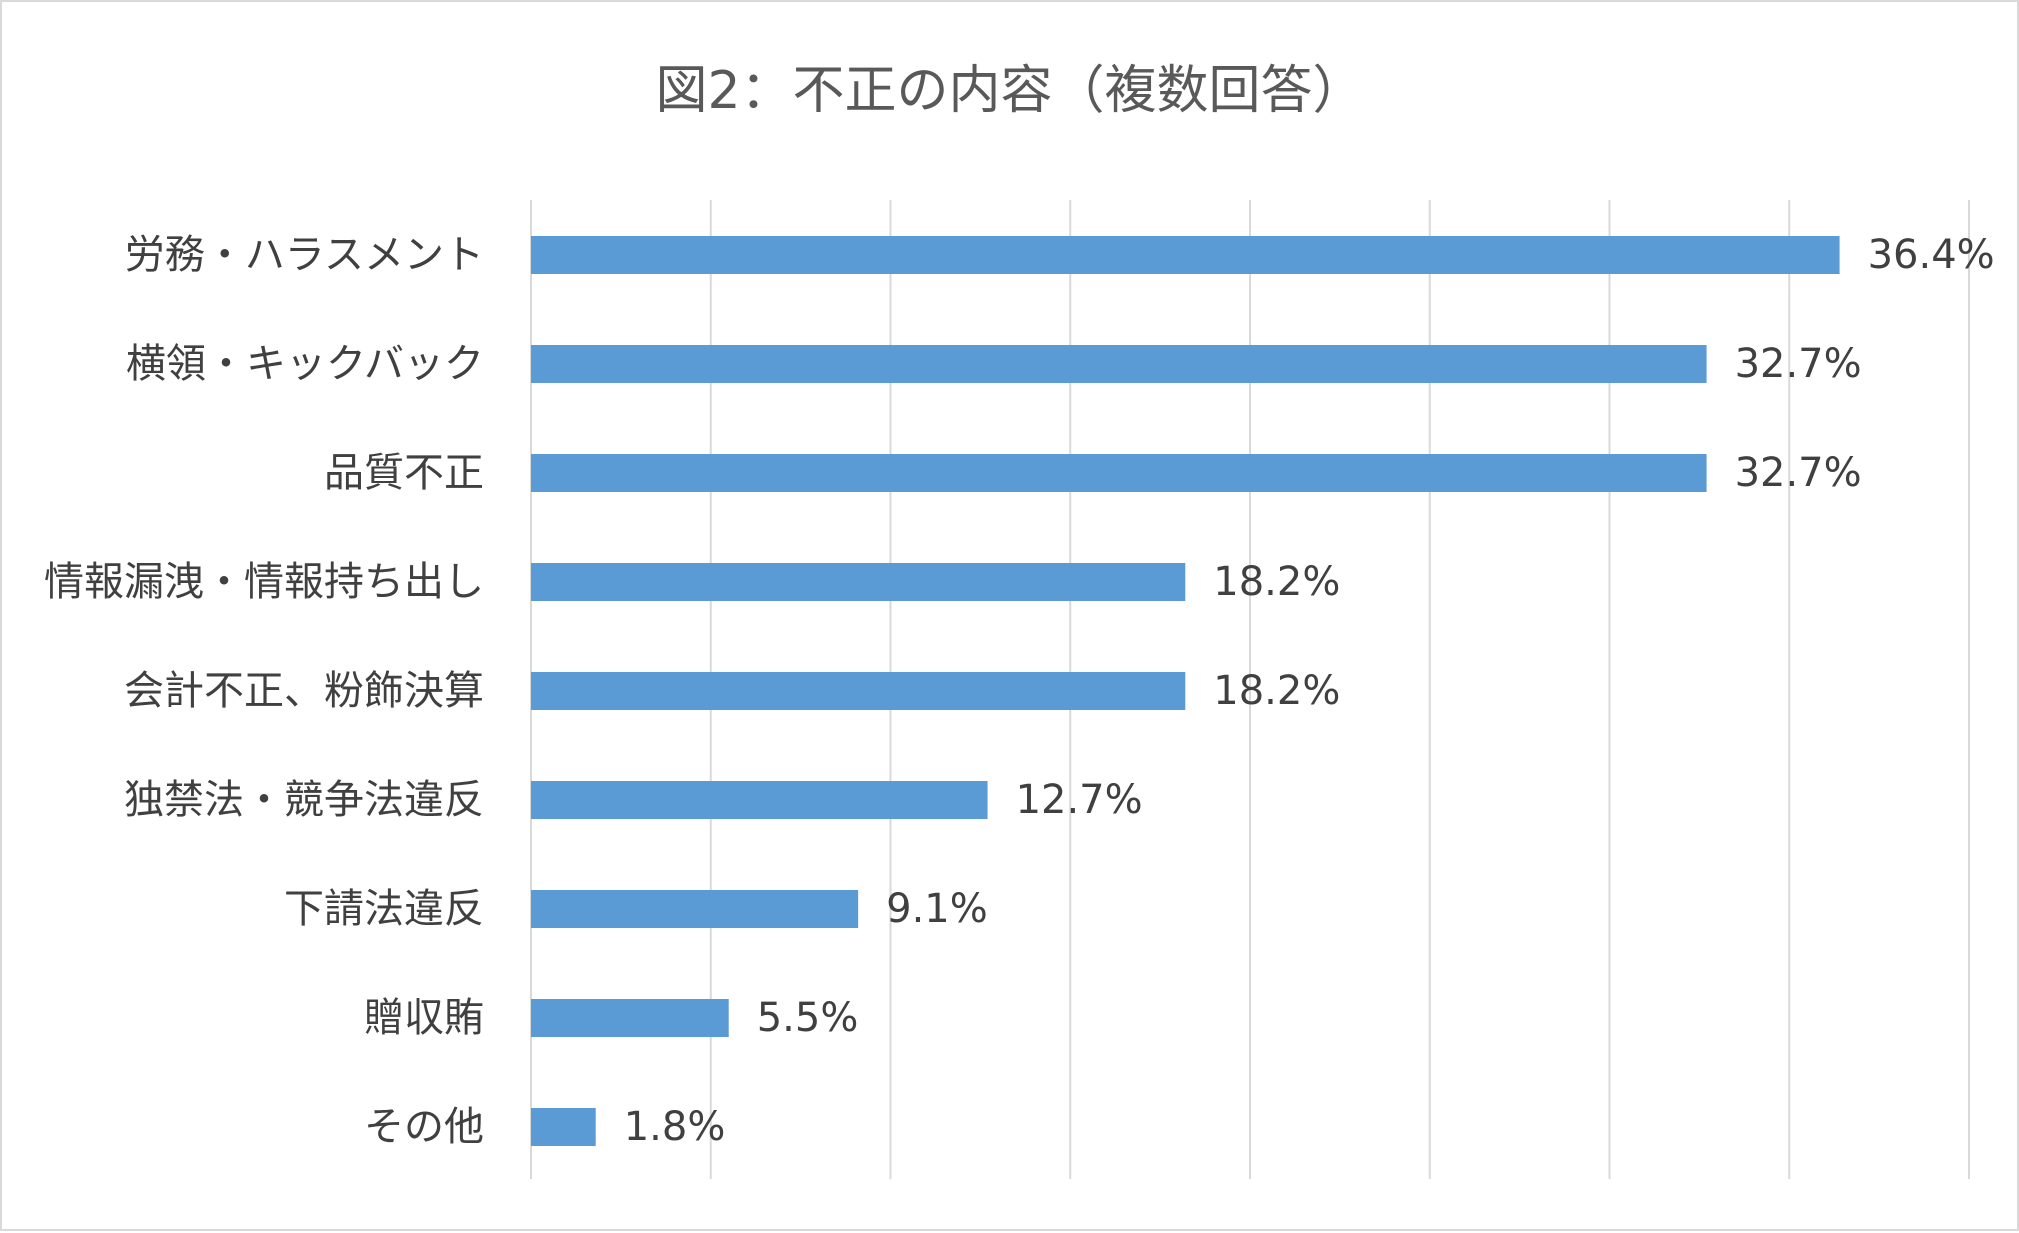 The image size is (2019, 1233). Describe the element at coordinates (304, 691) in the screenshot. I see `category-label-4: 会計不正、粉飾決算` at that location.